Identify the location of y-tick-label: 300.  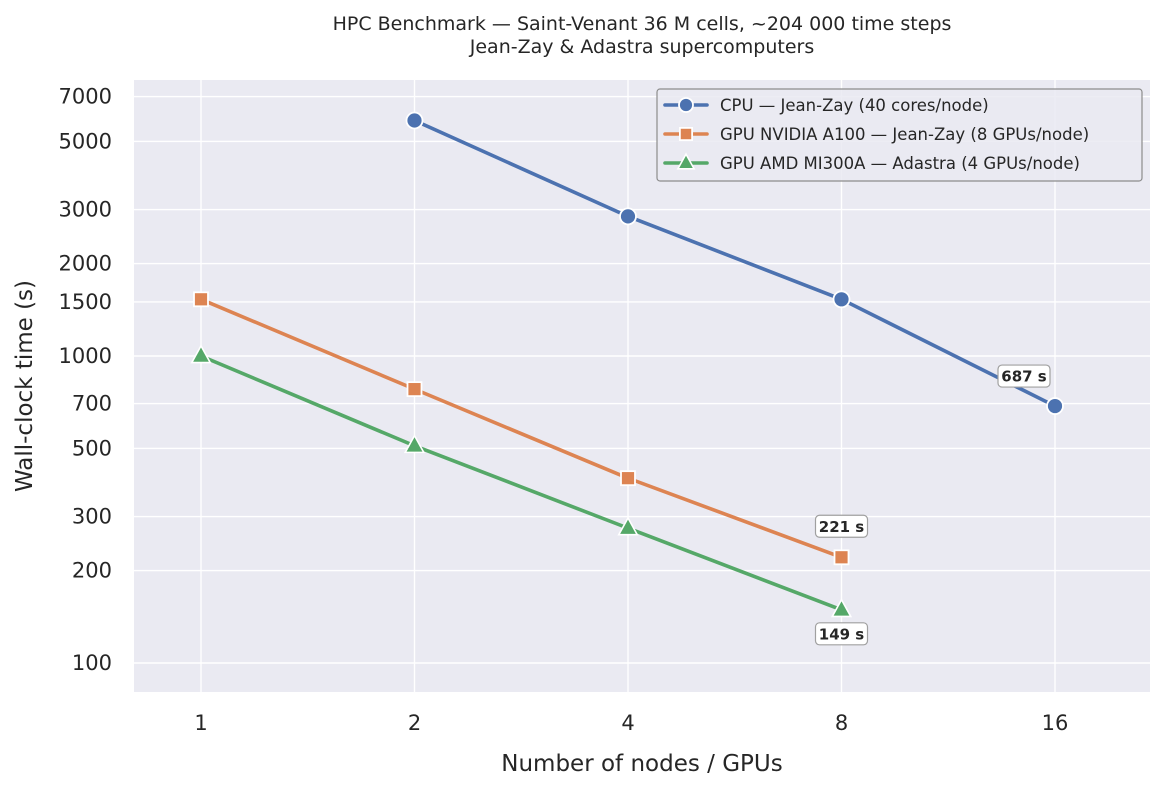
(92, 517).